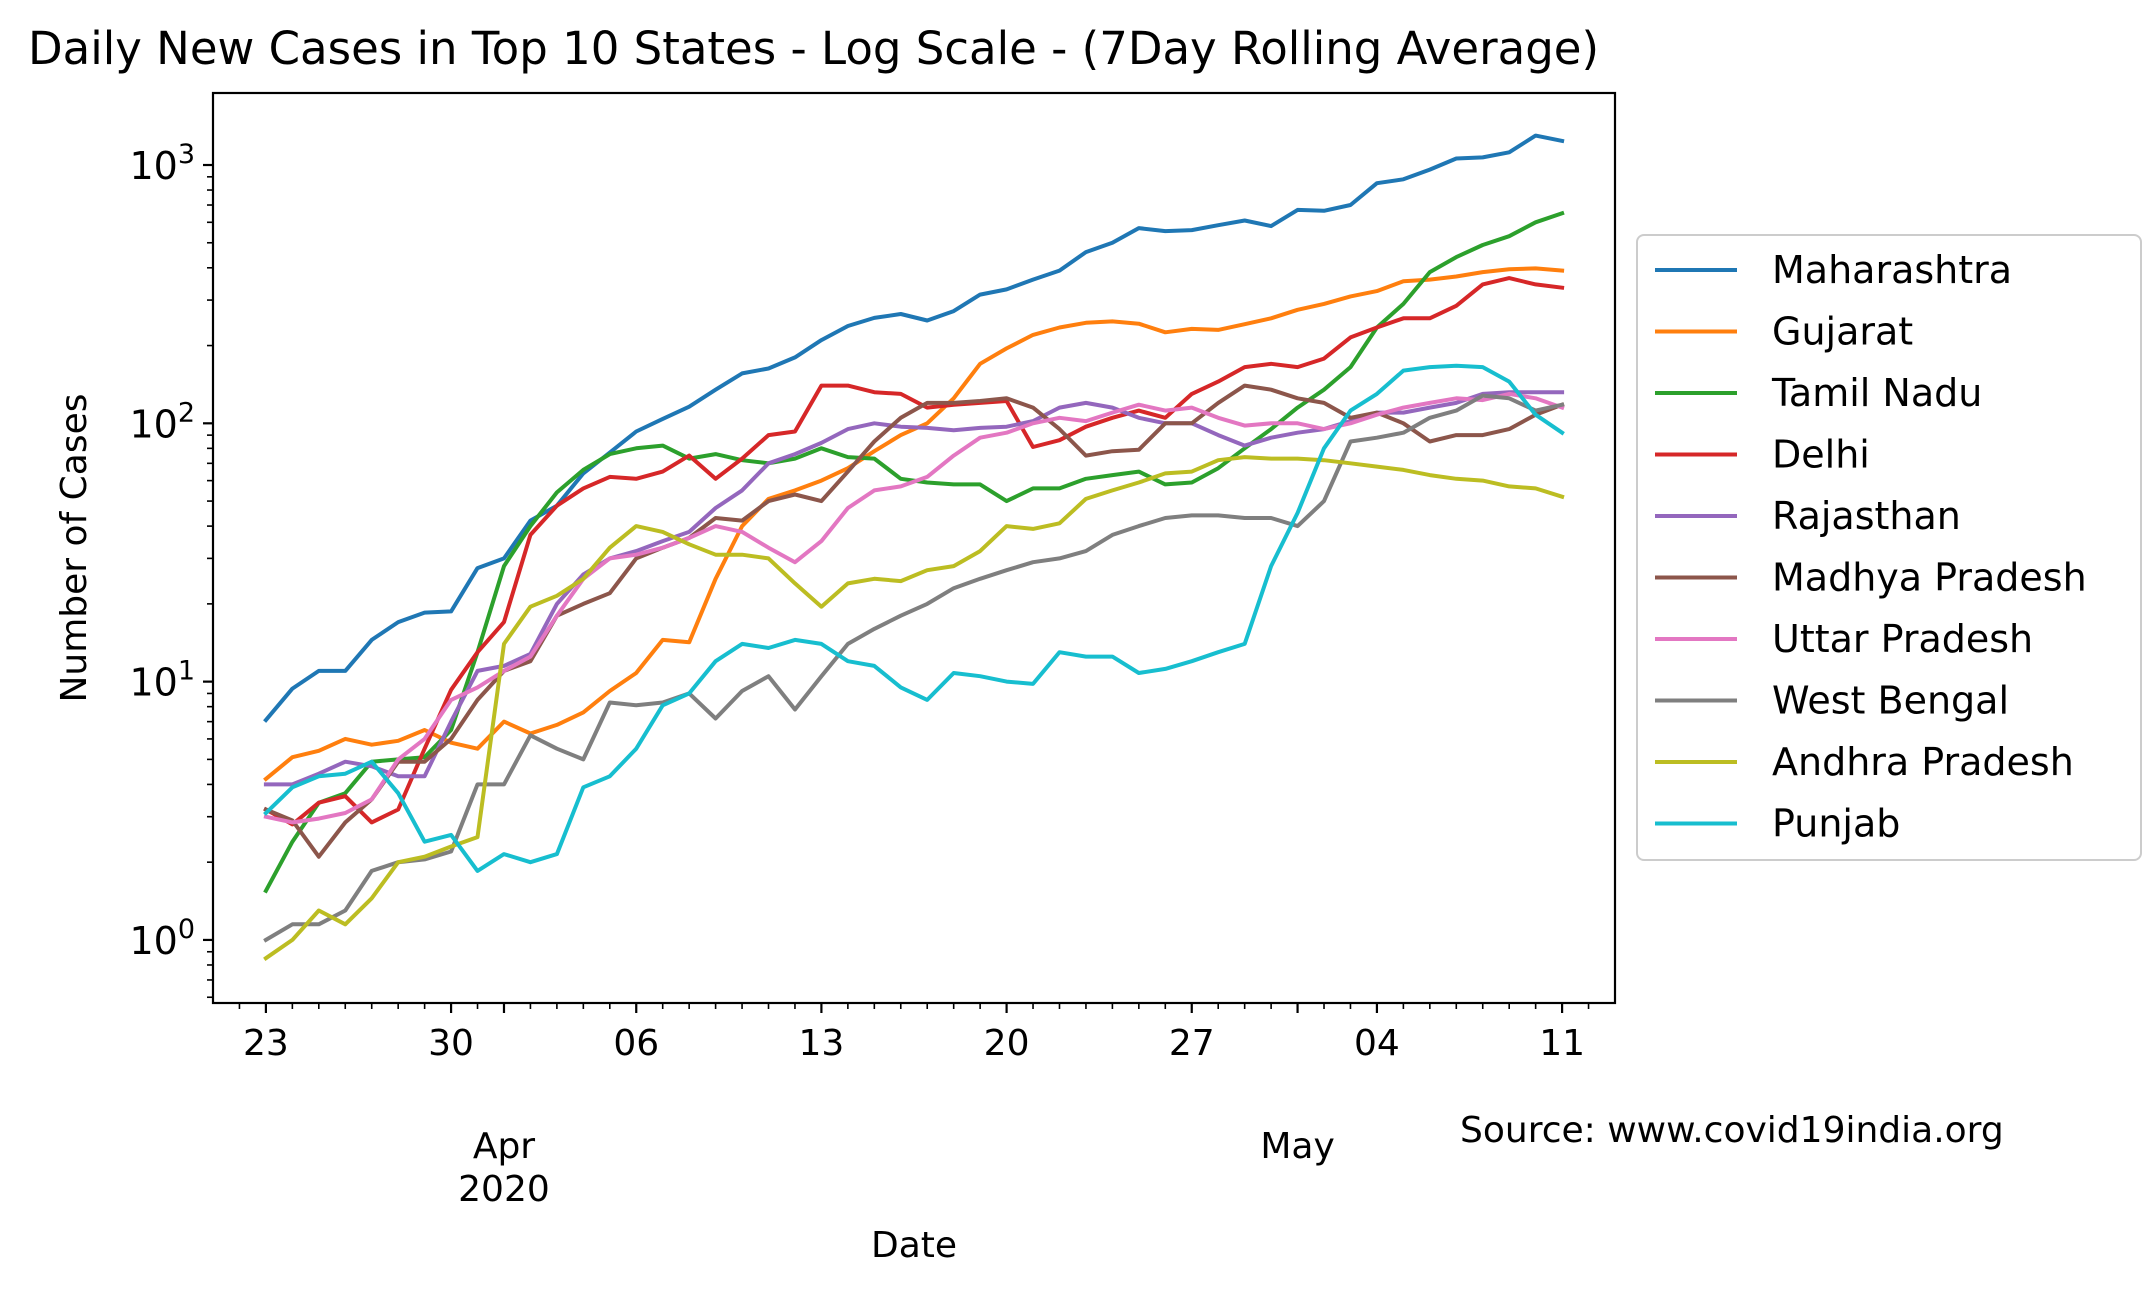 This screenshot has width=2154, height=1293. I want to click on x-tick-label: 13, so click(822, 1043).